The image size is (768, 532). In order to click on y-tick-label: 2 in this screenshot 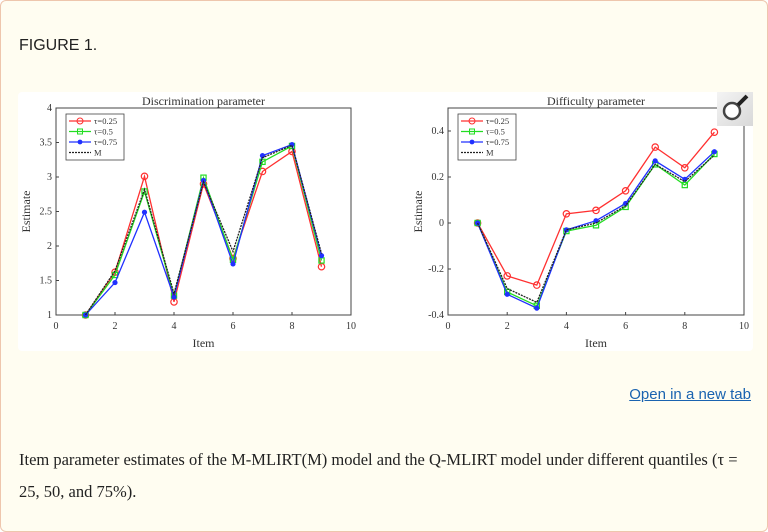, I will do `click(49, 246)`.